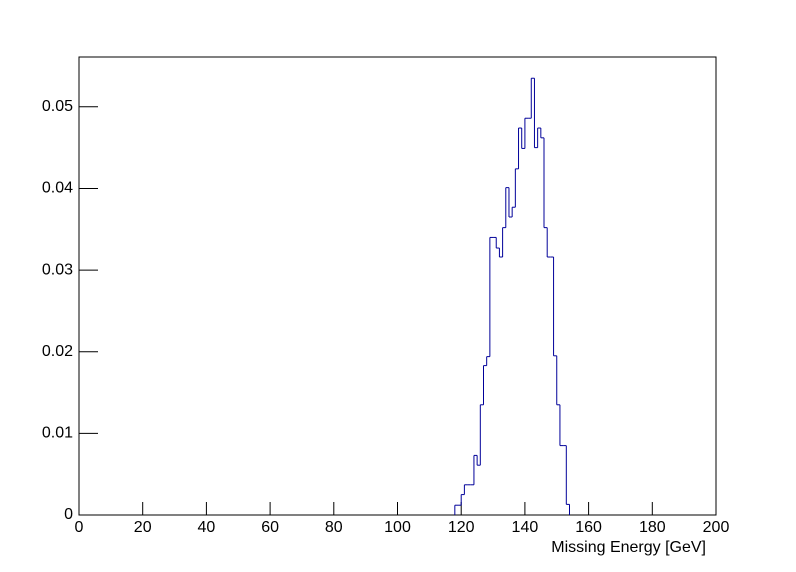 Image resolution: width=796 pixels, height=572 pixels. What do you see at coordinates (79, 527) in the screenshot?
I see `x-tick-label: 0` at bounding box center [79, 527].